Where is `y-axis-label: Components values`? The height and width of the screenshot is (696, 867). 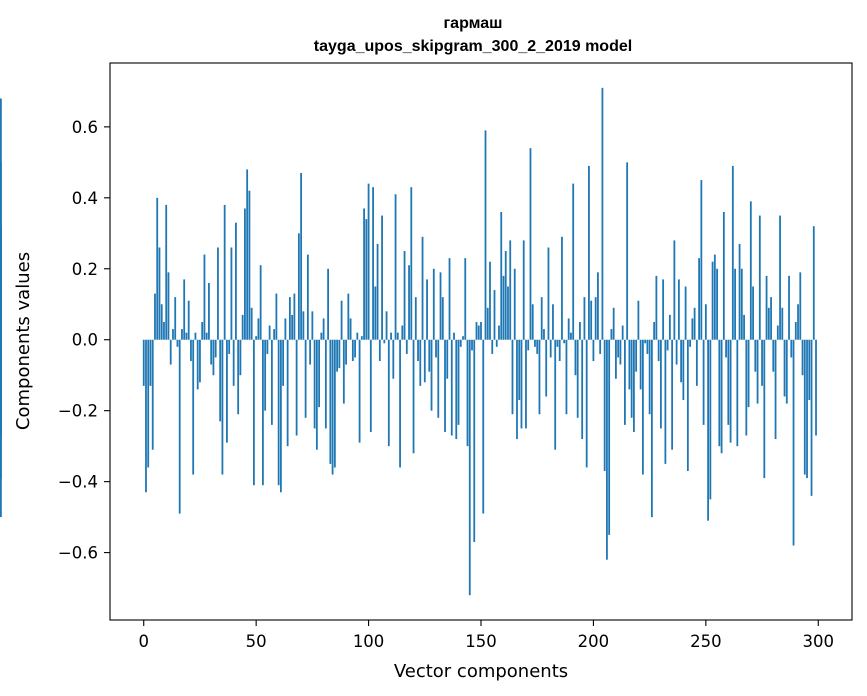
y-axis-label: Components values is located at coordinates (23, 341).